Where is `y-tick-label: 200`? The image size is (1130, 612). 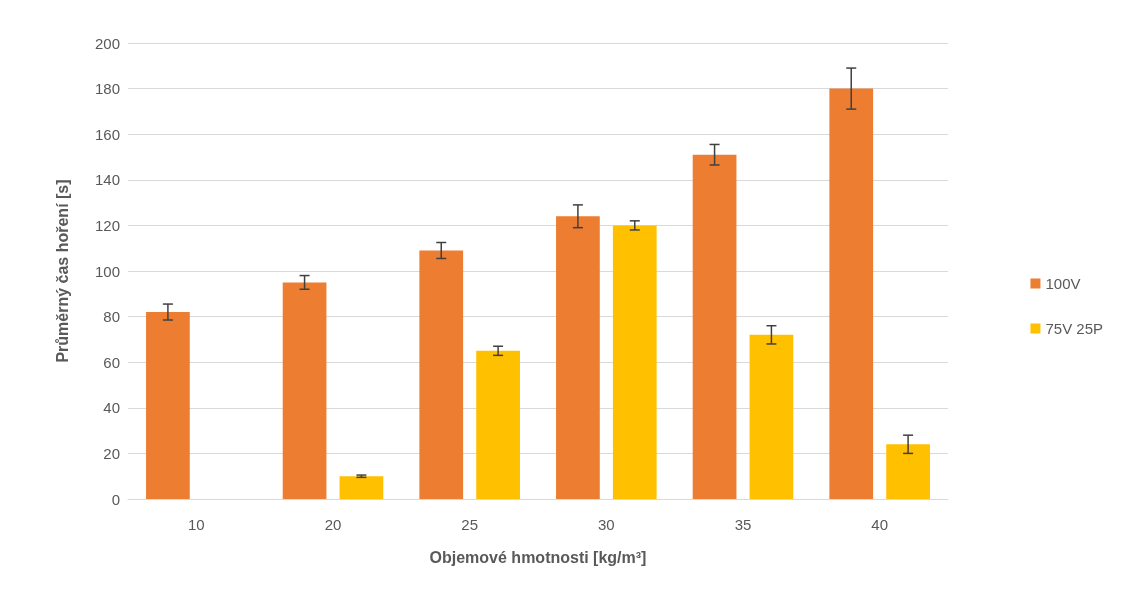
y-tick-label: 200 is located at coordinates (107, 43).